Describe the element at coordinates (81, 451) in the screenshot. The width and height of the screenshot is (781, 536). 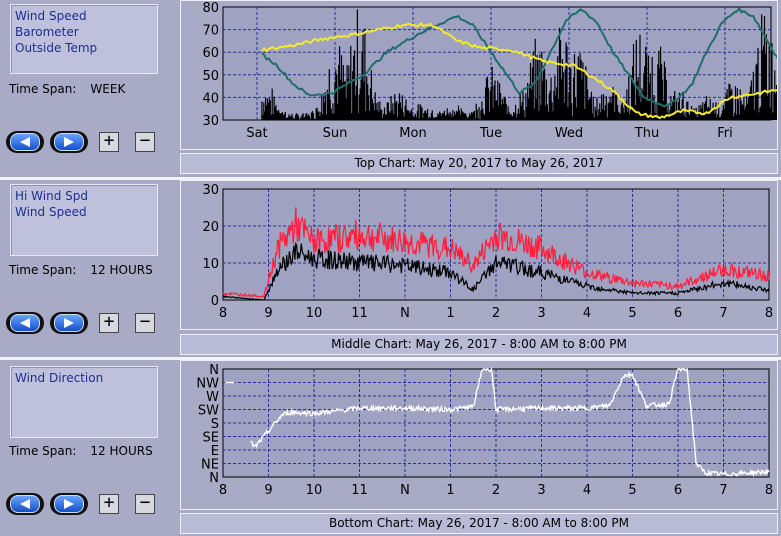
I see `bottom-timespan: Time Span: 12 HOURS` at that location.